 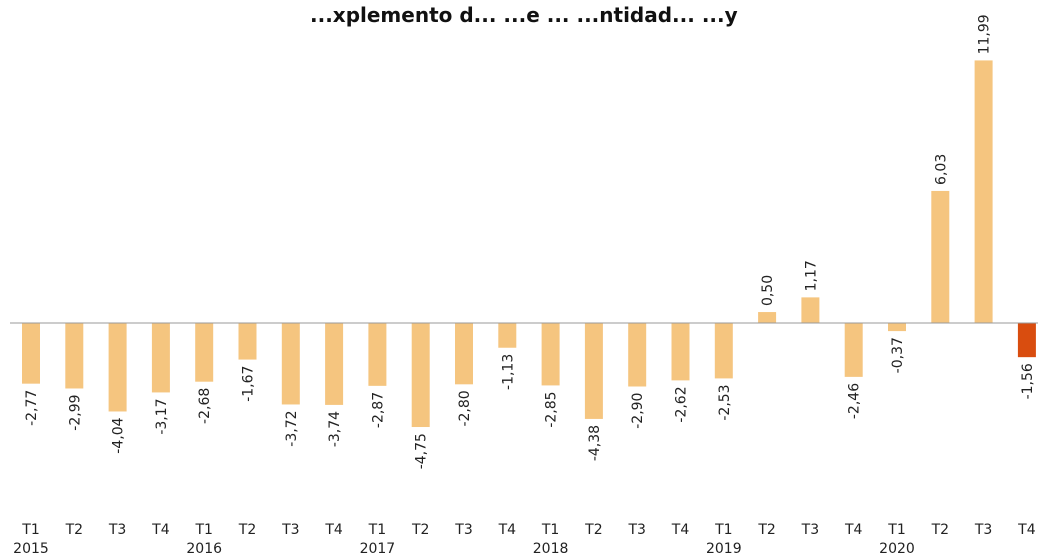 I want to click on year-label: 2017, so click(x=378, y=549).